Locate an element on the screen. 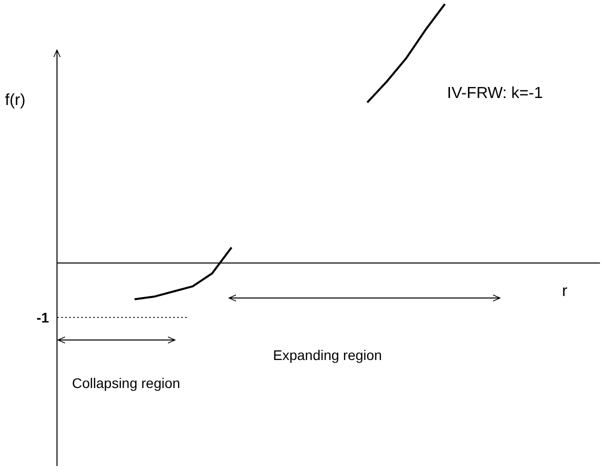  text: IV-FRW: k=-1 is located at coordinates (495, 93).